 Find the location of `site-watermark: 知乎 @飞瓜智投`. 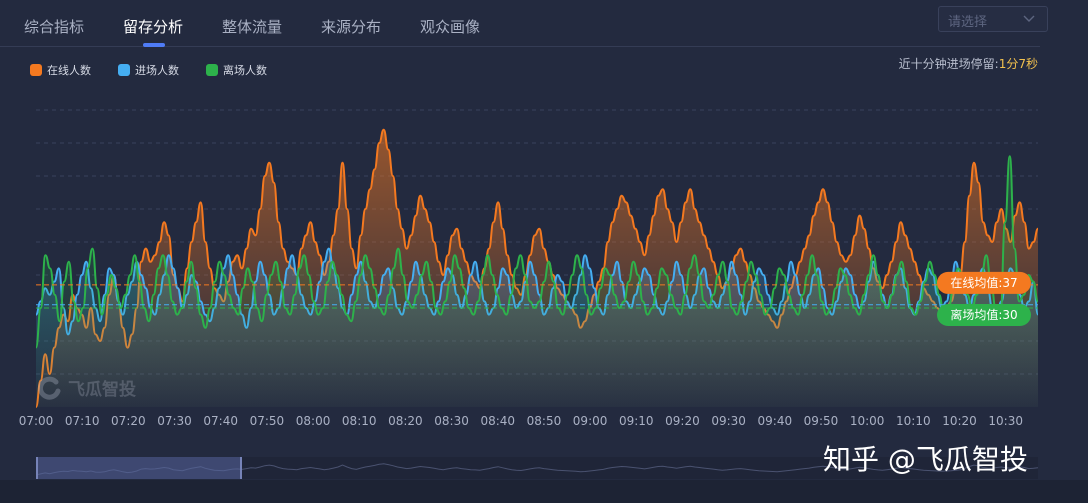

site-watermark: 知乎 @飞瓜智投 is located at coordinates (925, 459).